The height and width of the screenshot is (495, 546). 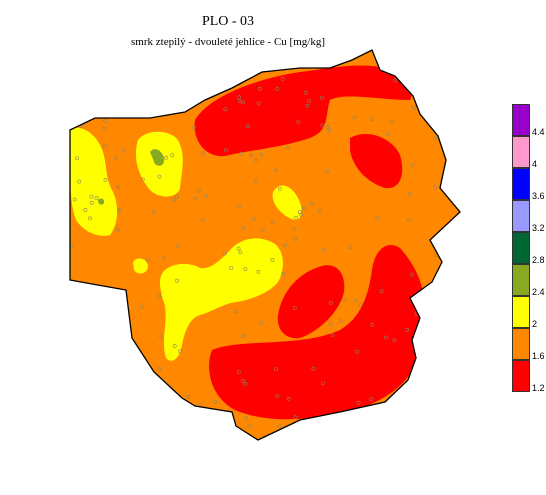 I want to click on class-fill-2-northwest, so click(x=94, y=181).